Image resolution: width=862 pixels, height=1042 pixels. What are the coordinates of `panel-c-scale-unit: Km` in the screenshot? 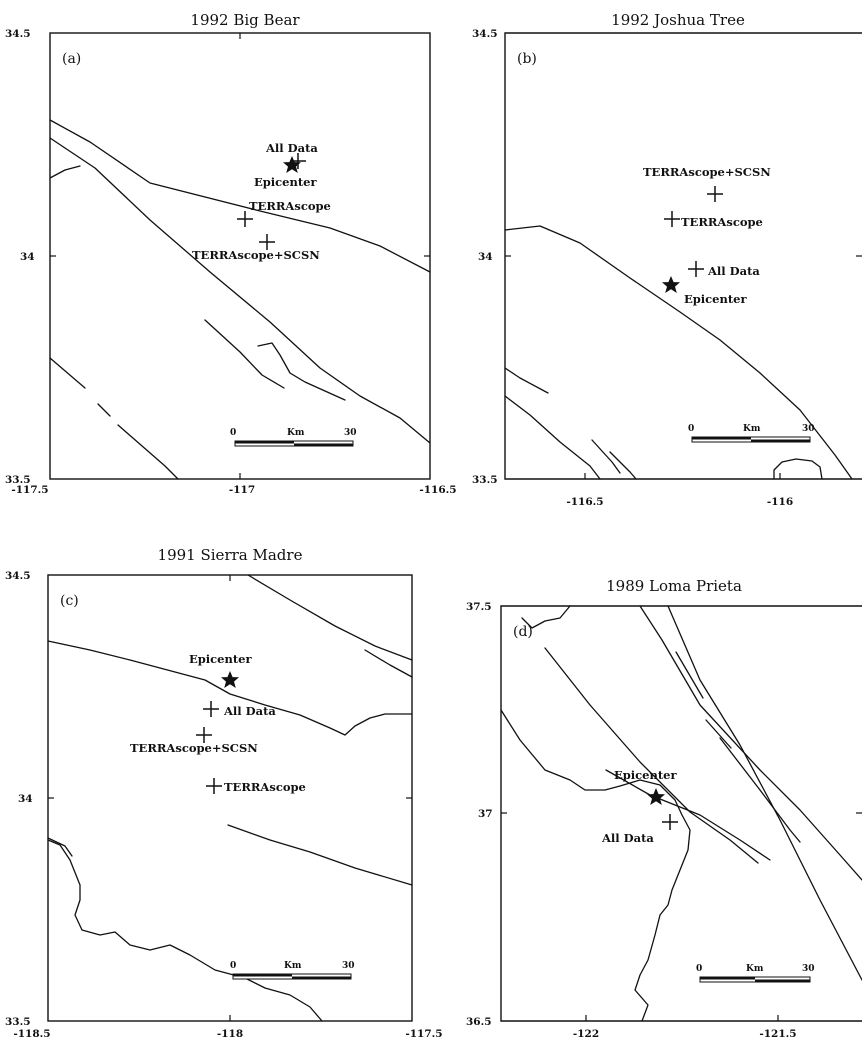 It's located at (293, 966).